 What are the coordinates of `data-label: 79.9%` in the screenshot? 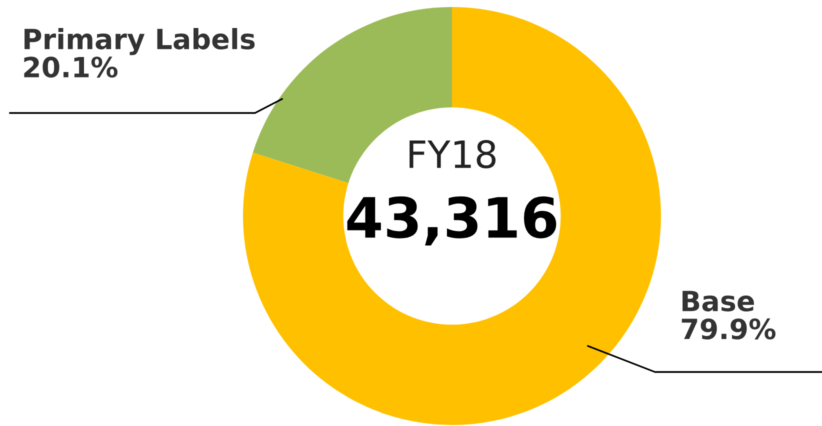 It's located at (729, 329).